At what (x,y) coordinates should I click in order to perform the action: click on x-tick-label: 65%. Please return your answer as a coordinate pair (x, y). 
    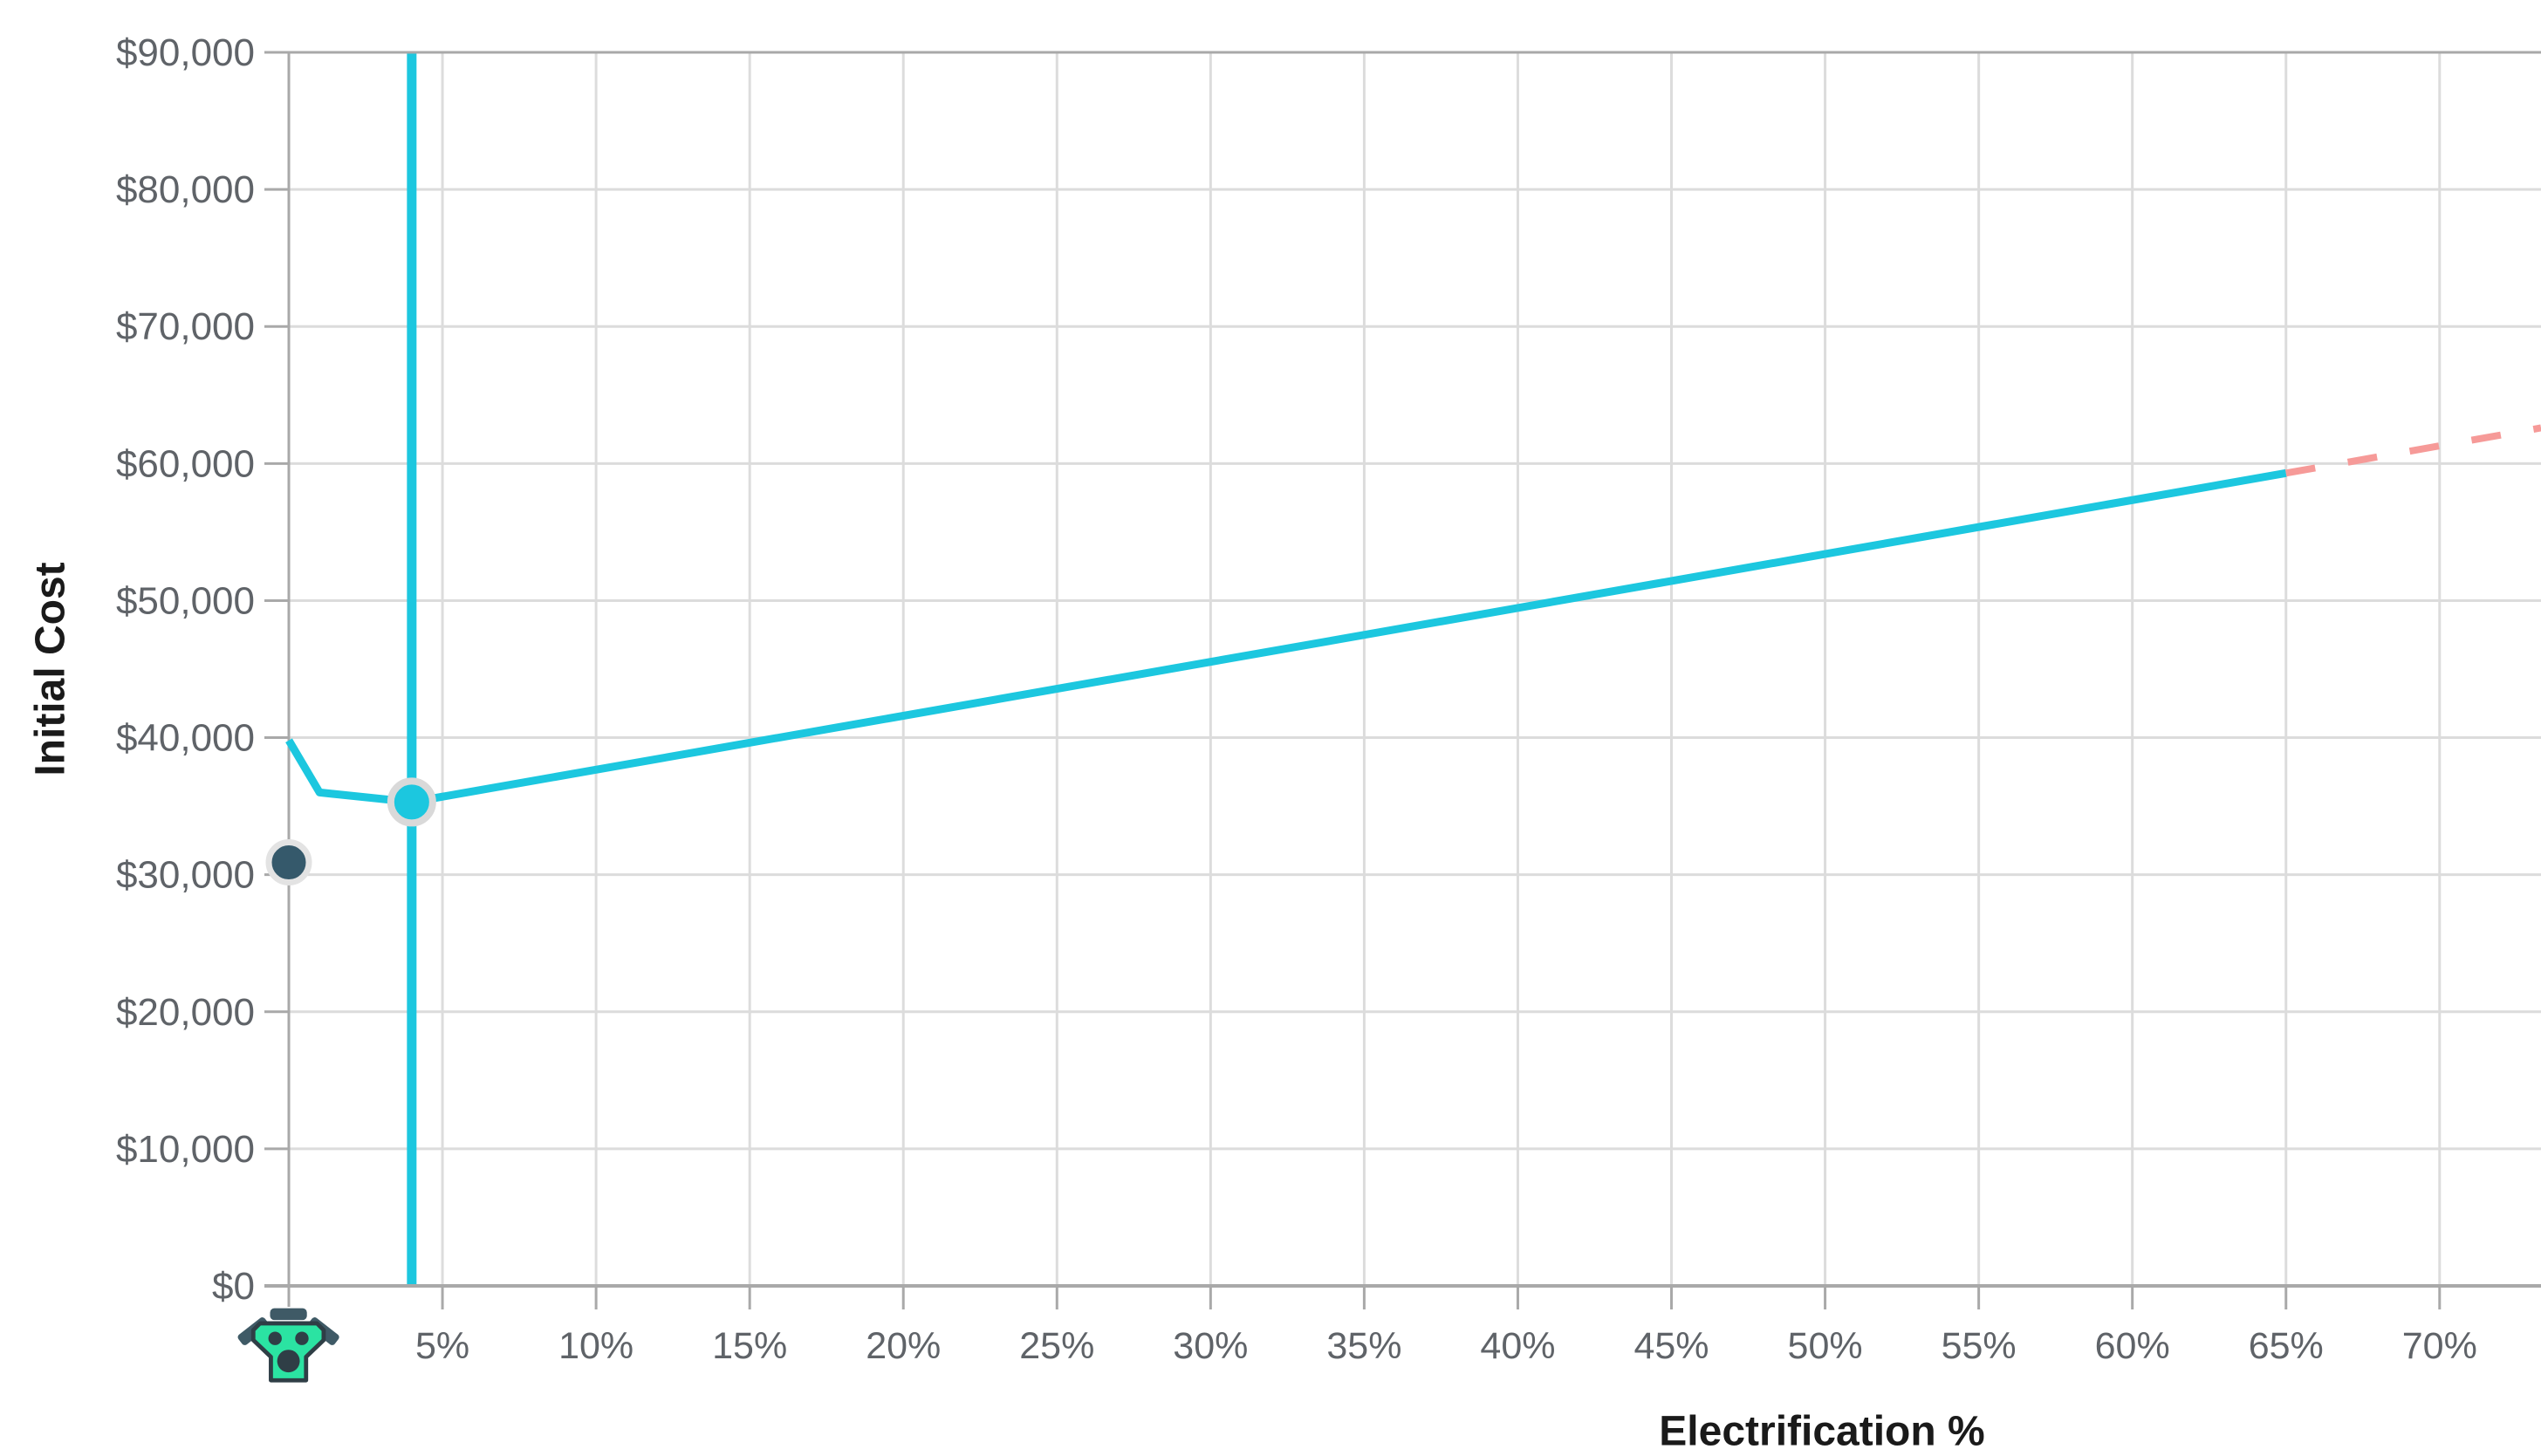
    Looking at the image, I should click on (2286, 1346).